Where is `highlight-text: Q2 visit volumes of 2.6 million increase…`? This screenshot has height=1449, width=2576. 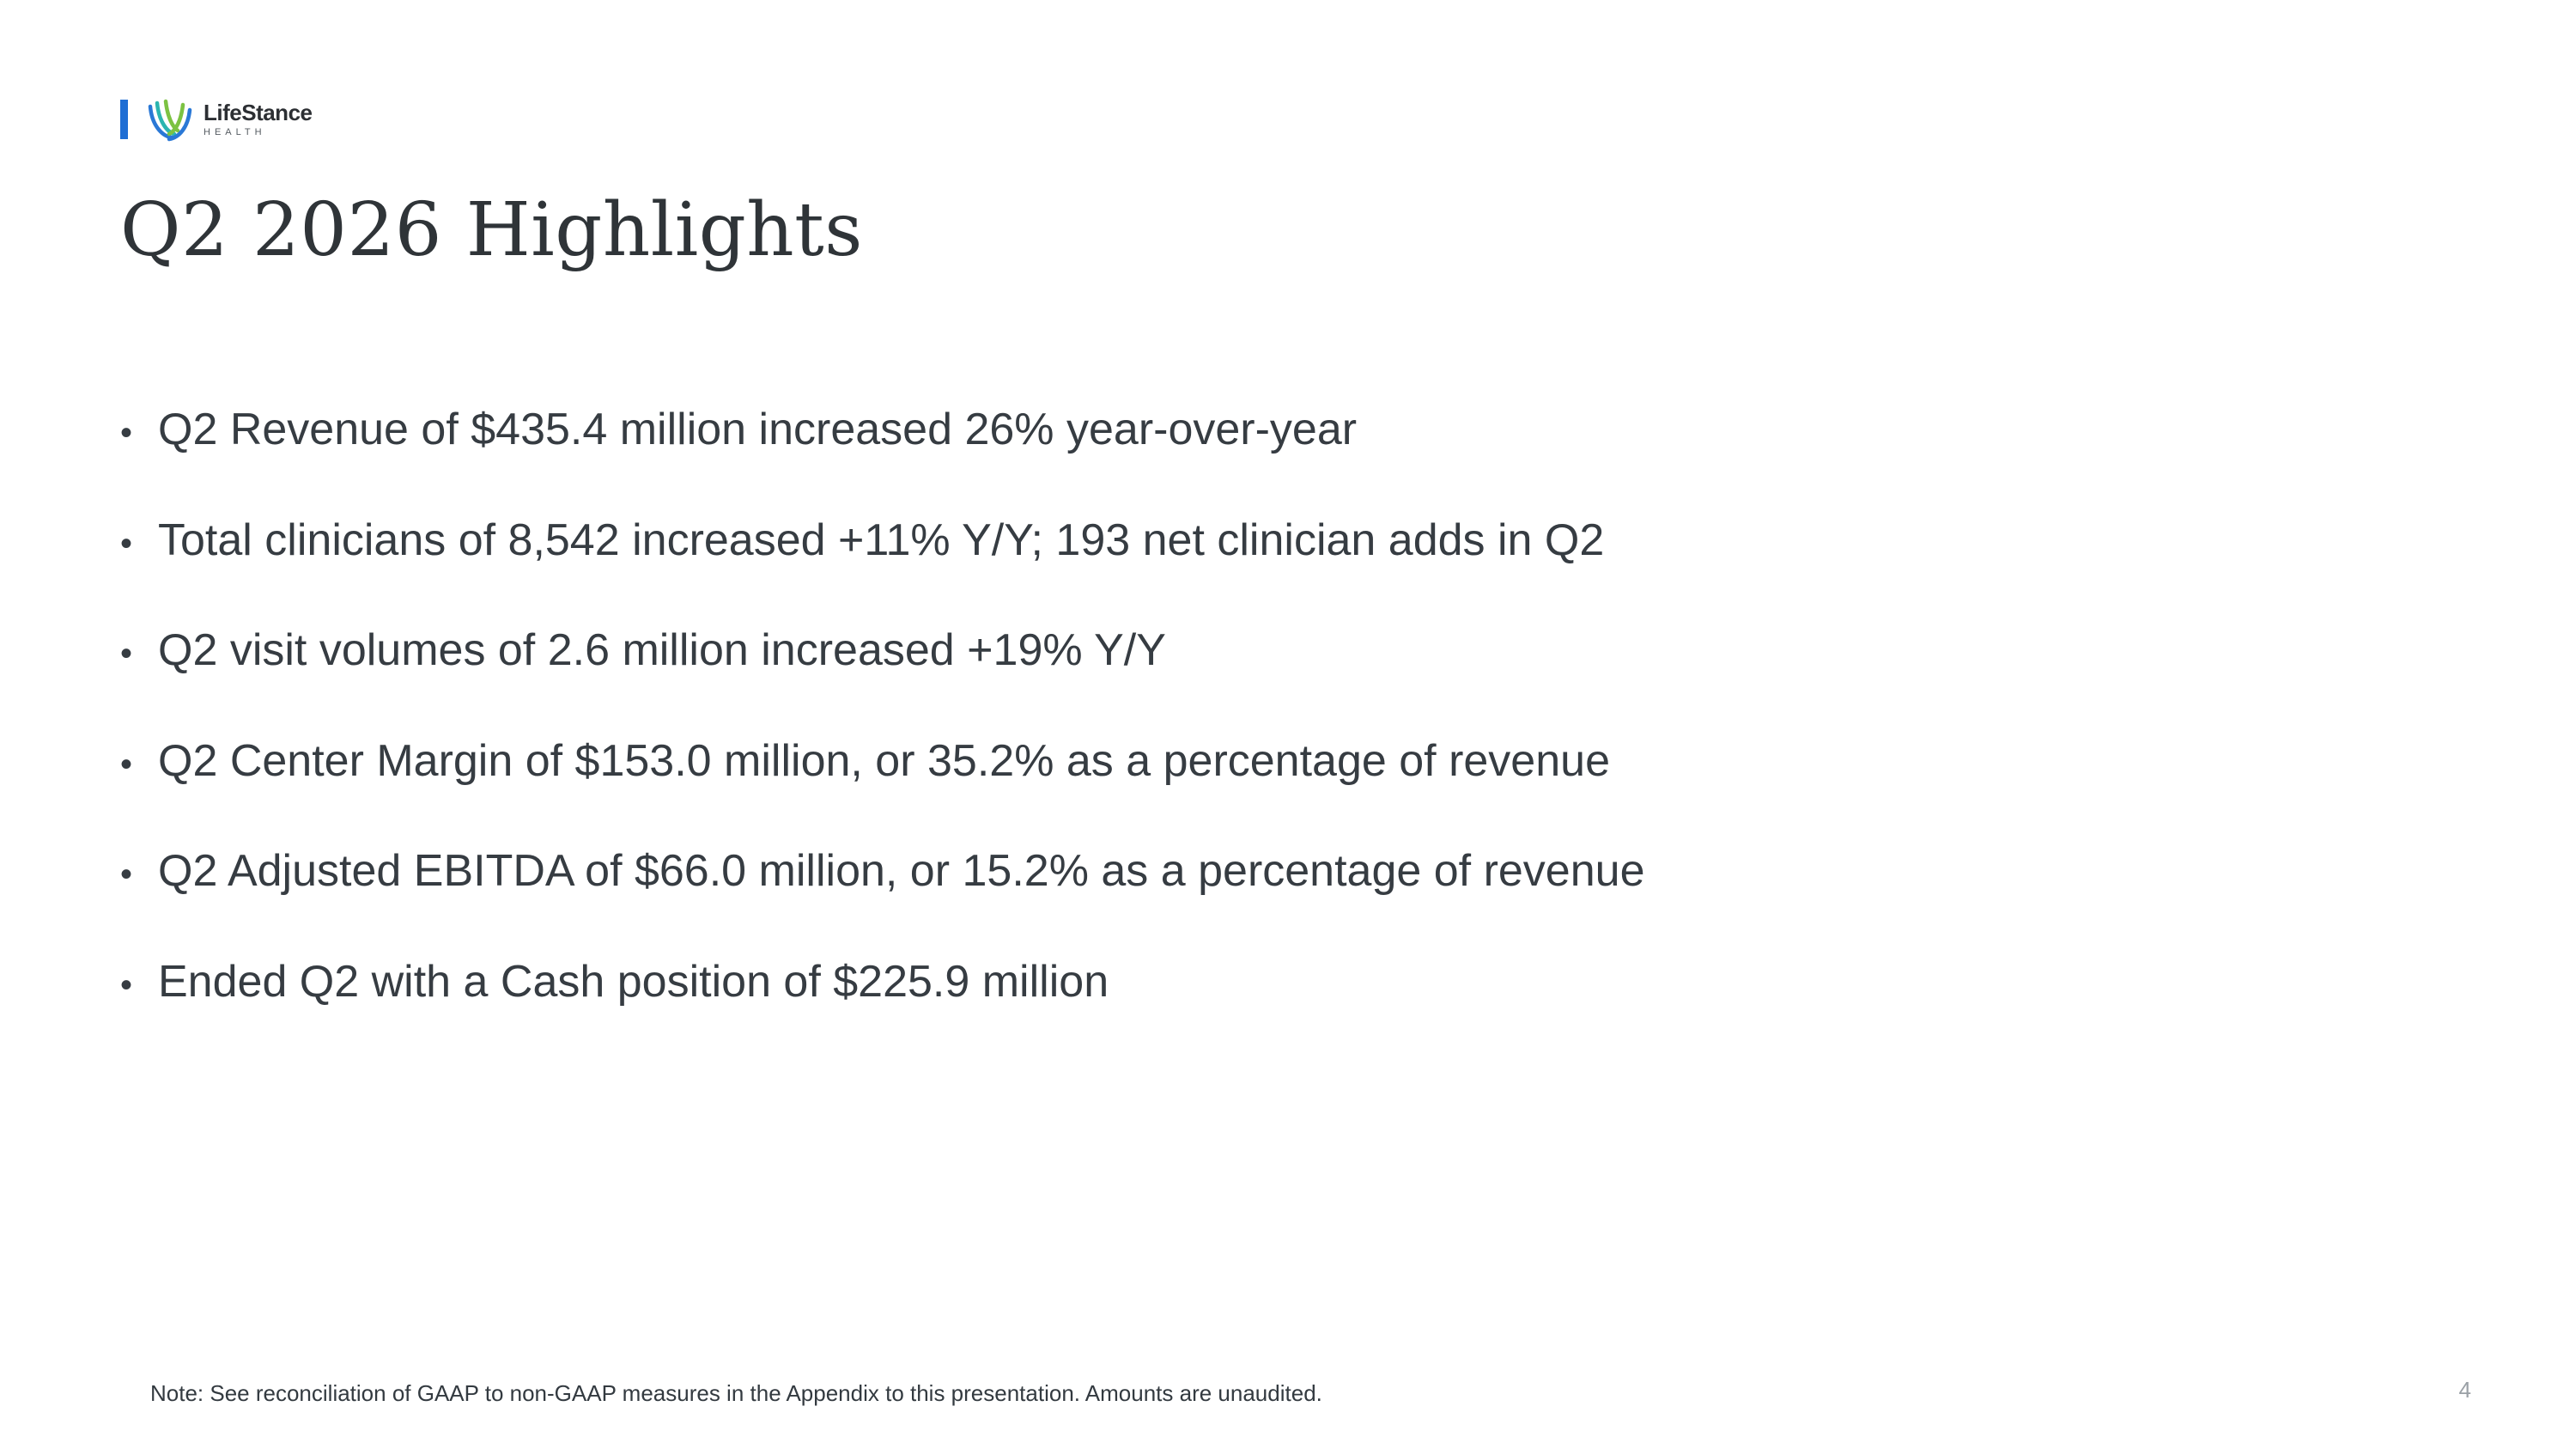
highlight-text: Q2 visit volumes of 2.6 million increase… is located at coordinates (662, 650).